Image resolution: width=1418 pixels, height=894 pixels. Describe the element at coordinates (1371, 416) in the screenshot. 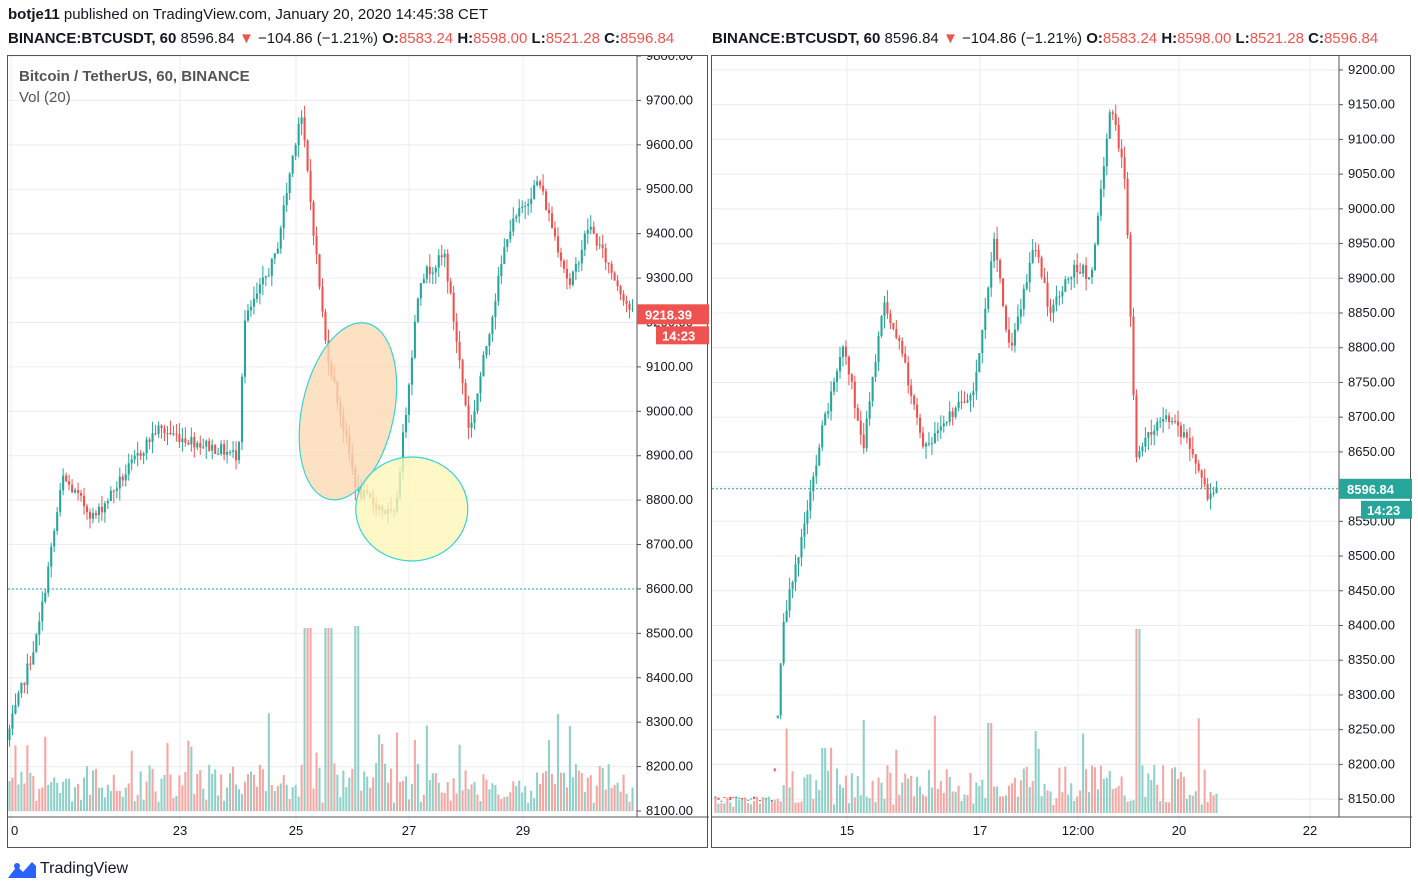

I see `y-tick-label: 8700.00` at that location.